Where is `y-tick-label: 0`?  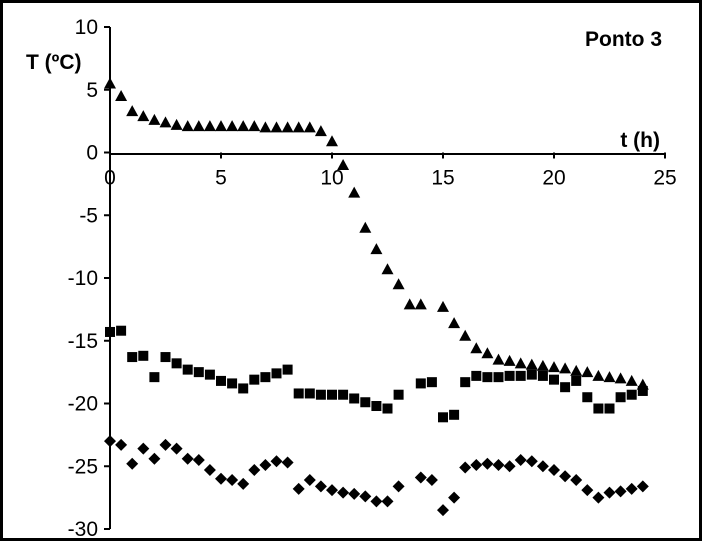 y-tick-label: 0 is located at coordinates (92, 153).